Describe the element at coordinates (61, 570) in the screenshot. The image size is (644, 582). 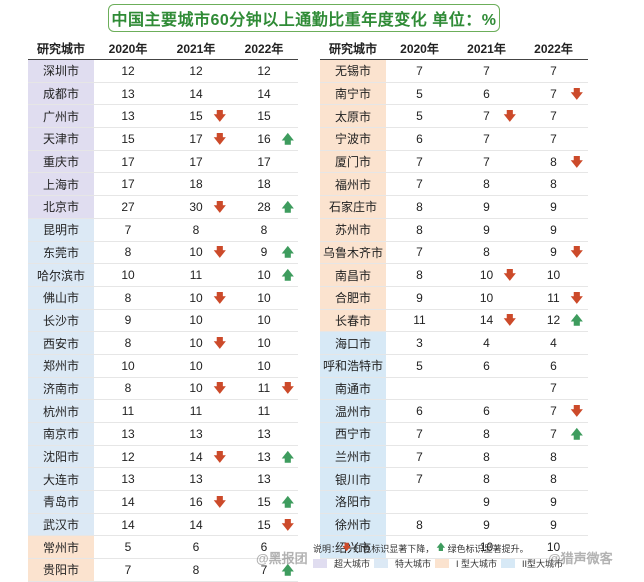
I see `city-cell: 贵阳市` at that location.